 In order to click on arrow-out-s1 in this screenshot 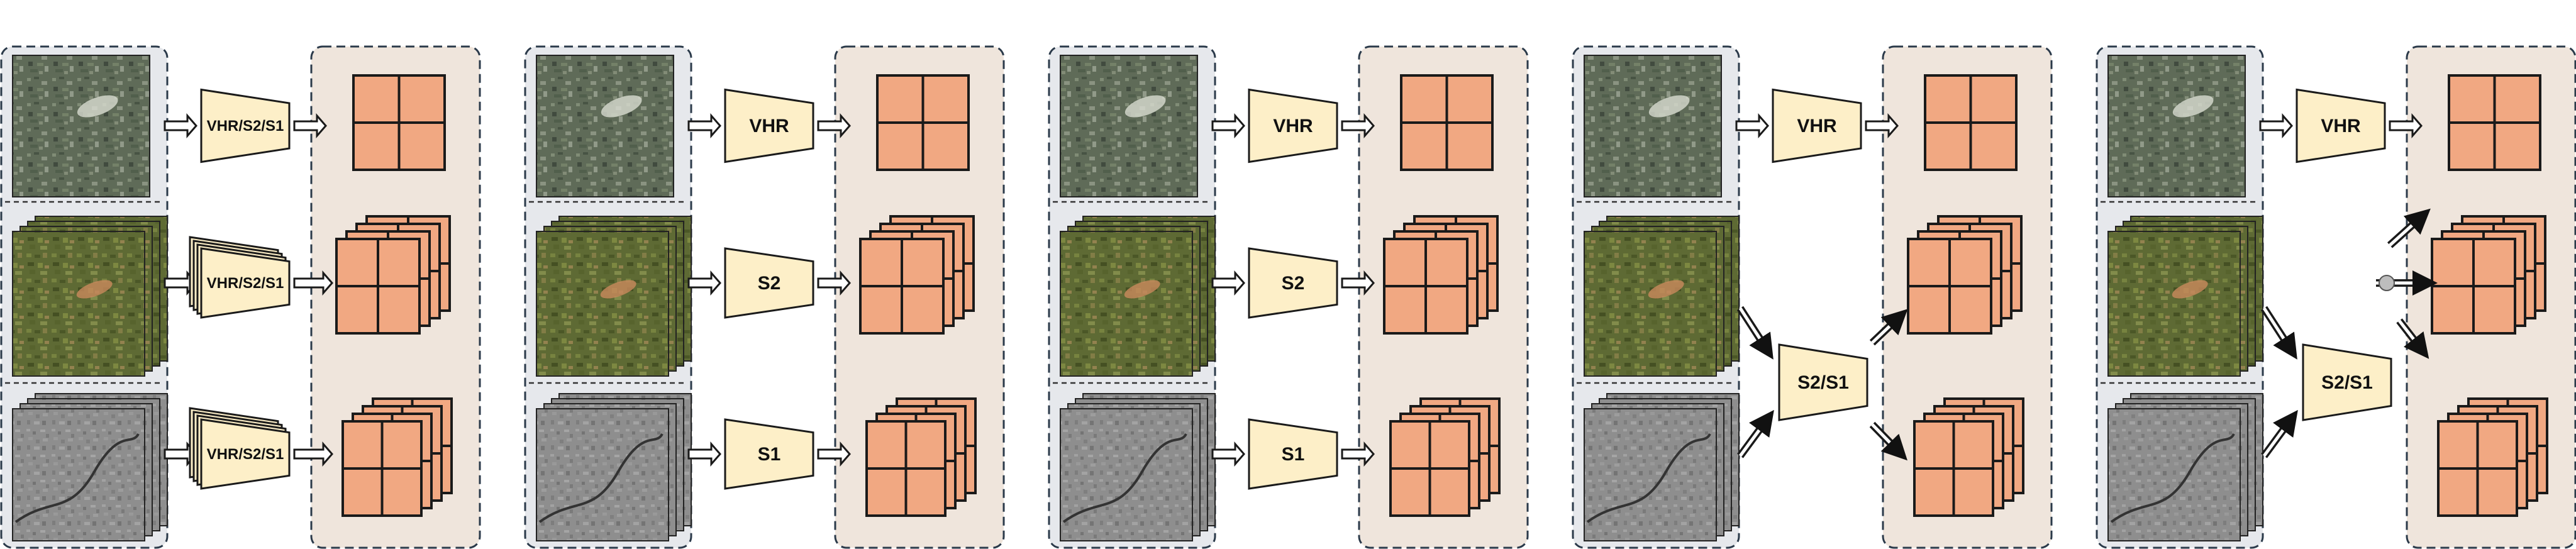, I will do `click(1888, 441)`.